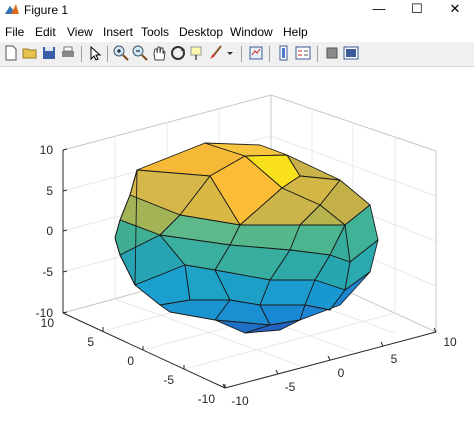 Image resolution: width=474 pixels, height=428 pixels. What do you see at coordinates (49, 231) in the screenshot?
I see `z-tick-label: 0` at bounding box center [49, 231].